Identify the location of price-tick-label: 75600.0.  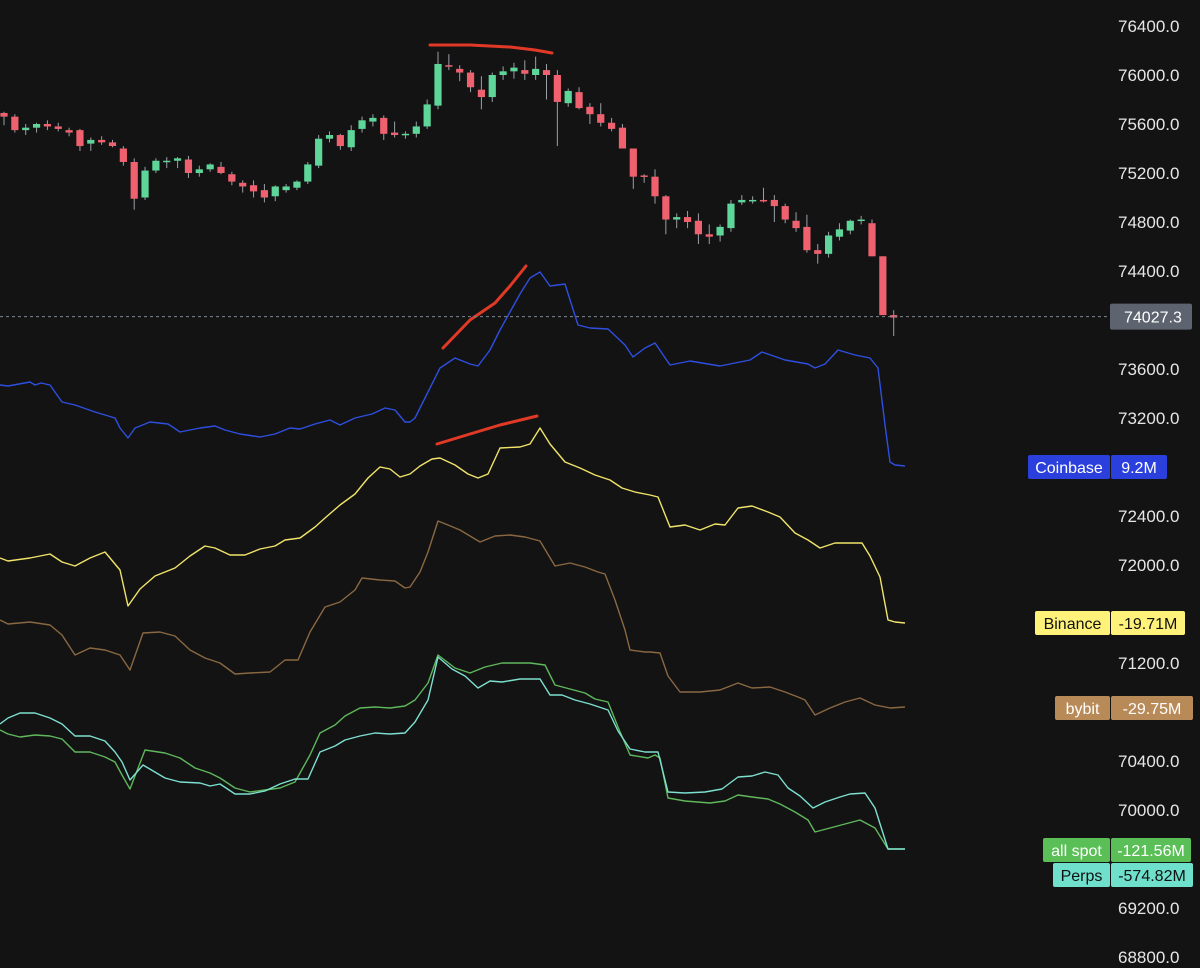
(1148, 124).